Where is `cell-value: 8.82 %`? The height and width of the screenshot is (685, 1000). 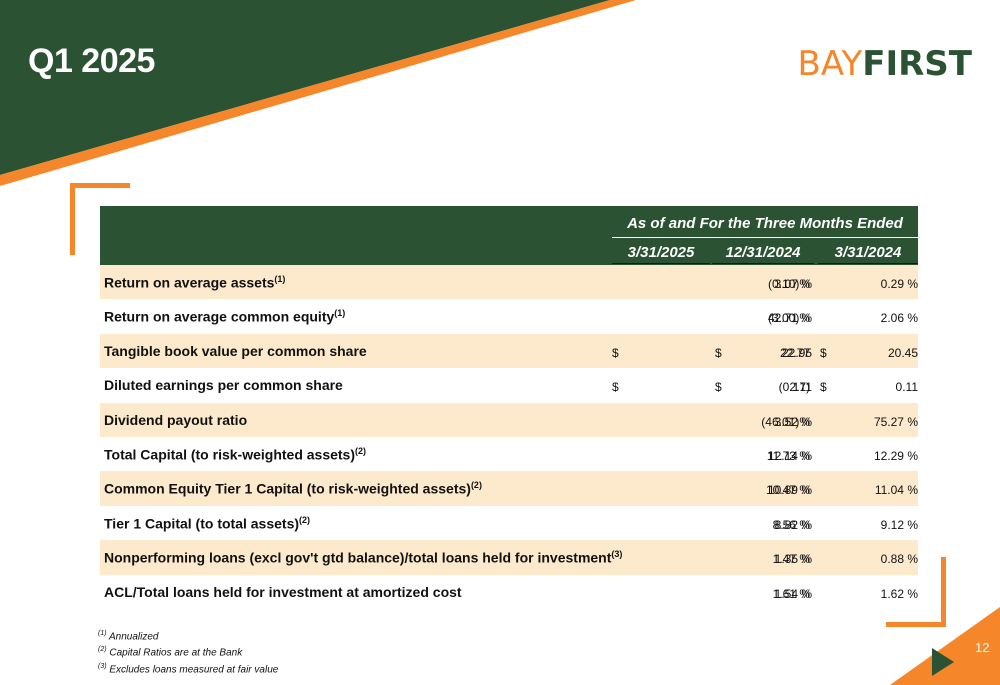 cell-value: 8.82 % is located at coordinates (793, 524).